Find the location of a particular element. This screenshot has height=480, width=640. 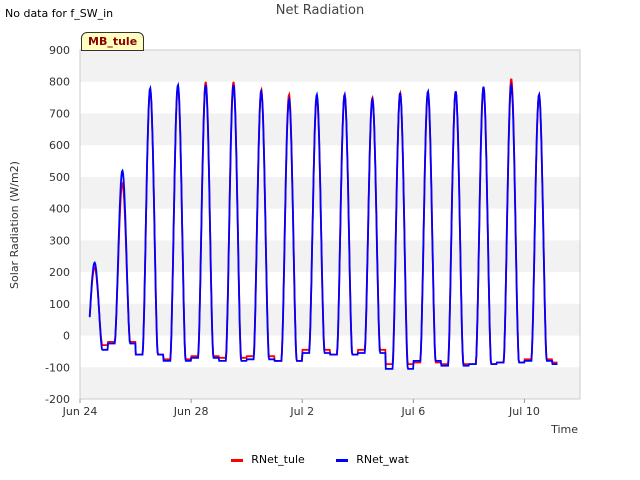

y-tick-label: -200 is located at coordinates (57, 399).